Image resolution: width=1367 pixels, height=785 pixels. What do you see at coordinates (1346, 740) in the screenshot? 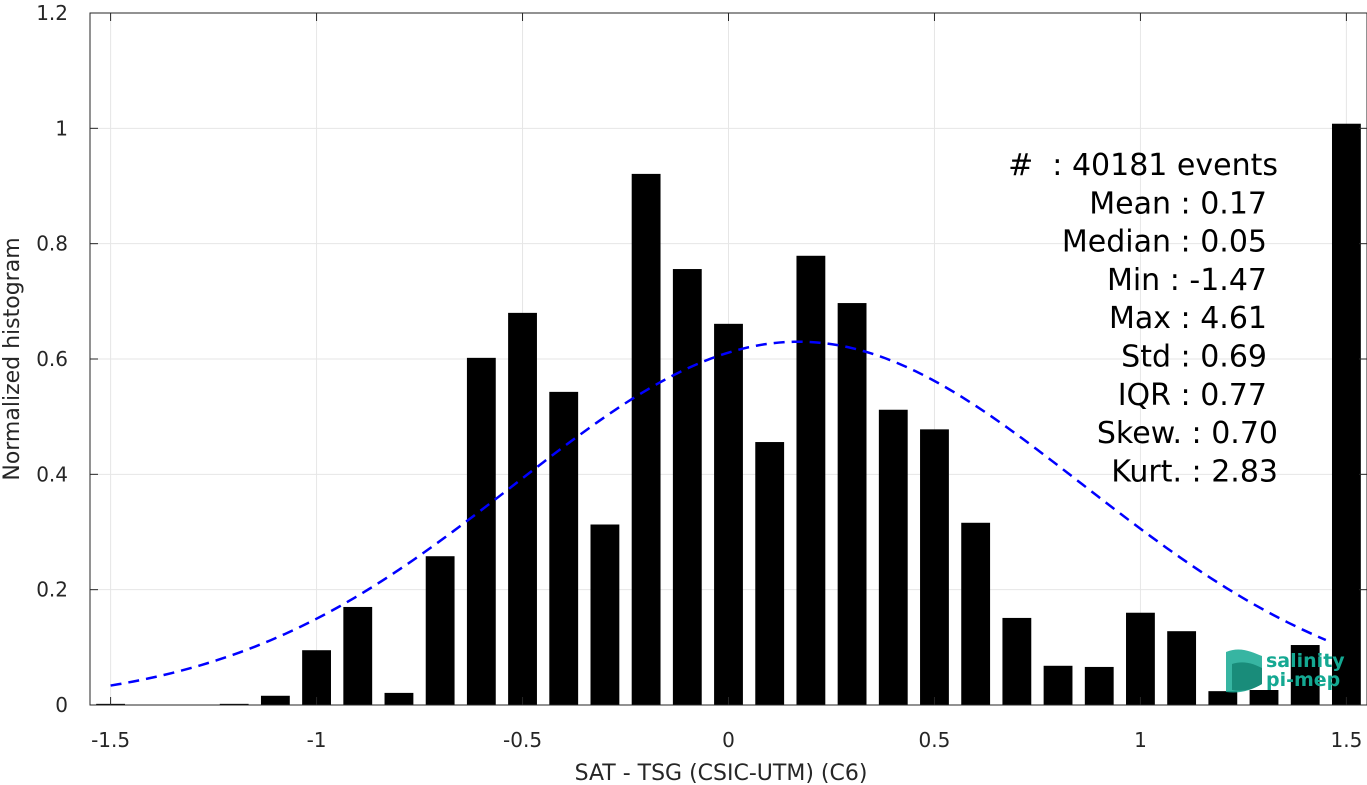
I see `x-tick-label: 1.5` at bounding box center [1346, 740].